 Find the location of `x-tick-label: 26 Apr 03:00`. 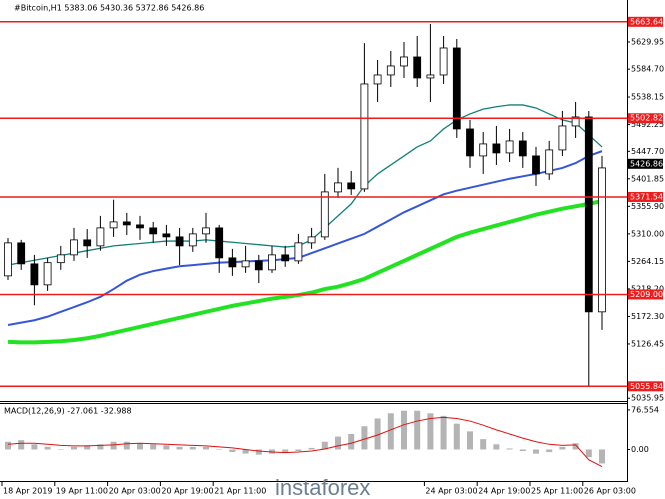

x-tick-label: 26 Apr 03:00 is located at coordinates (610, 491).